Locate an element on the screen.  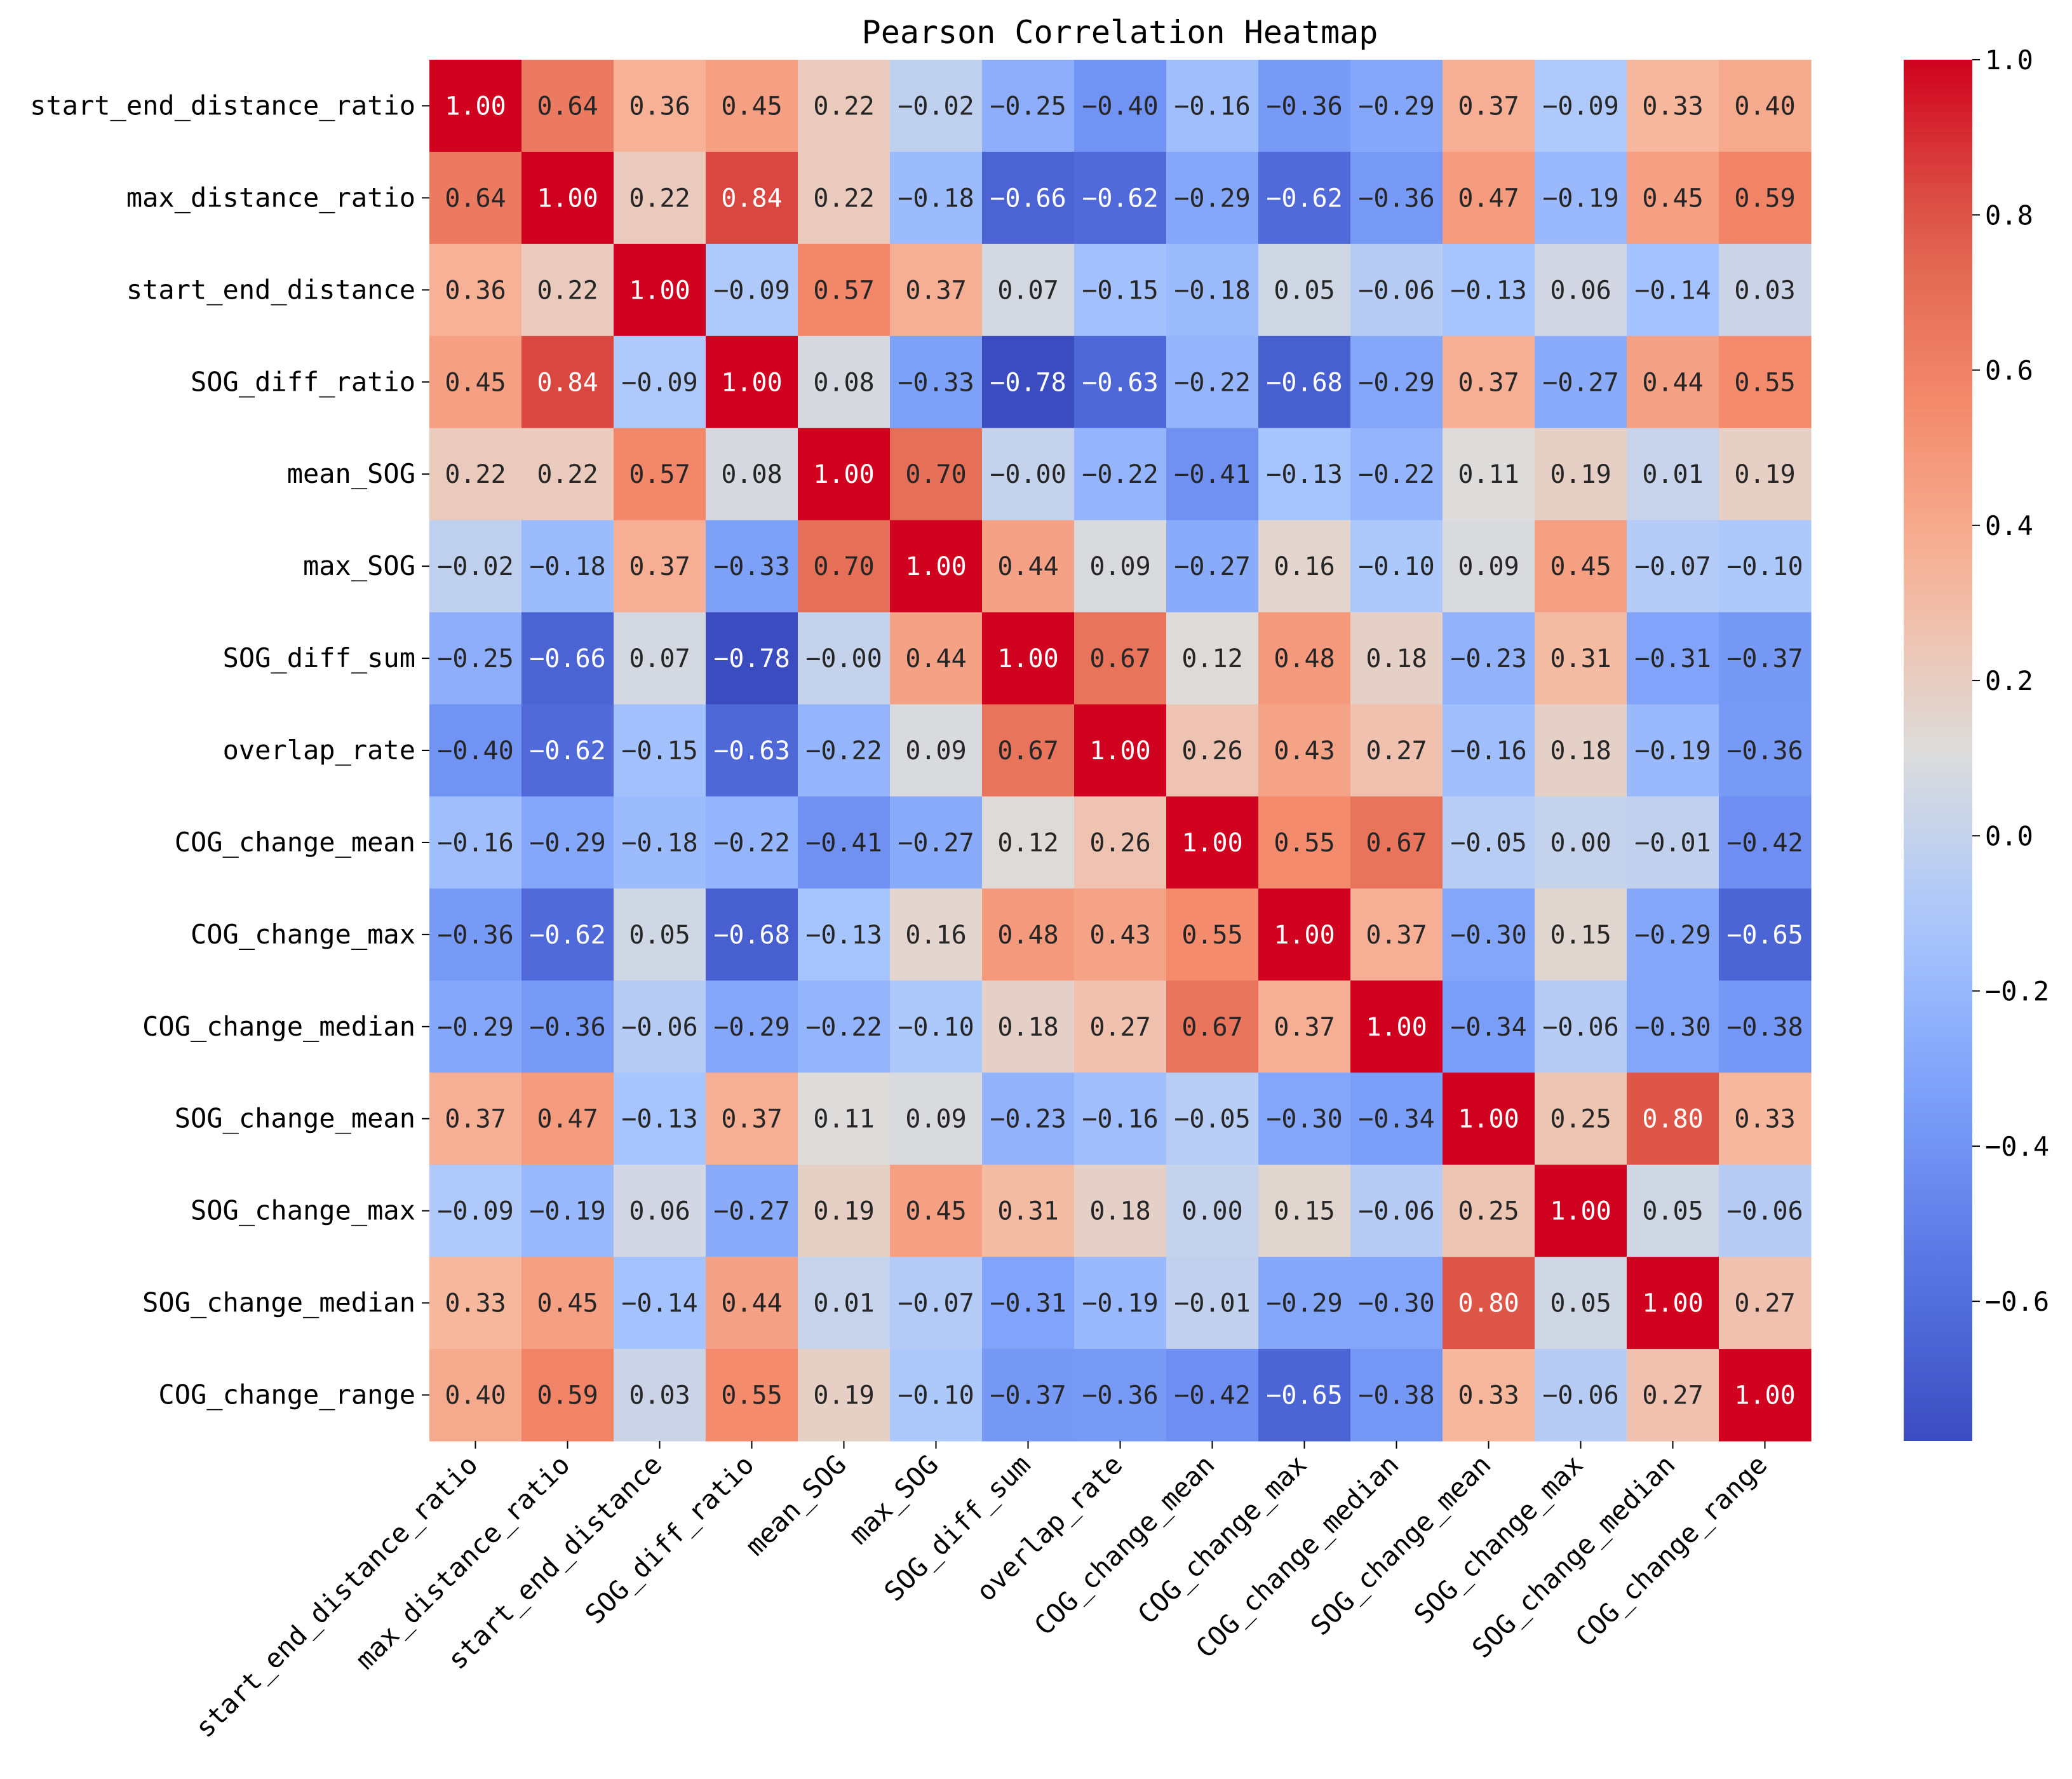
cell-value-label: −0.31 is located at coordinates (1672, 658).